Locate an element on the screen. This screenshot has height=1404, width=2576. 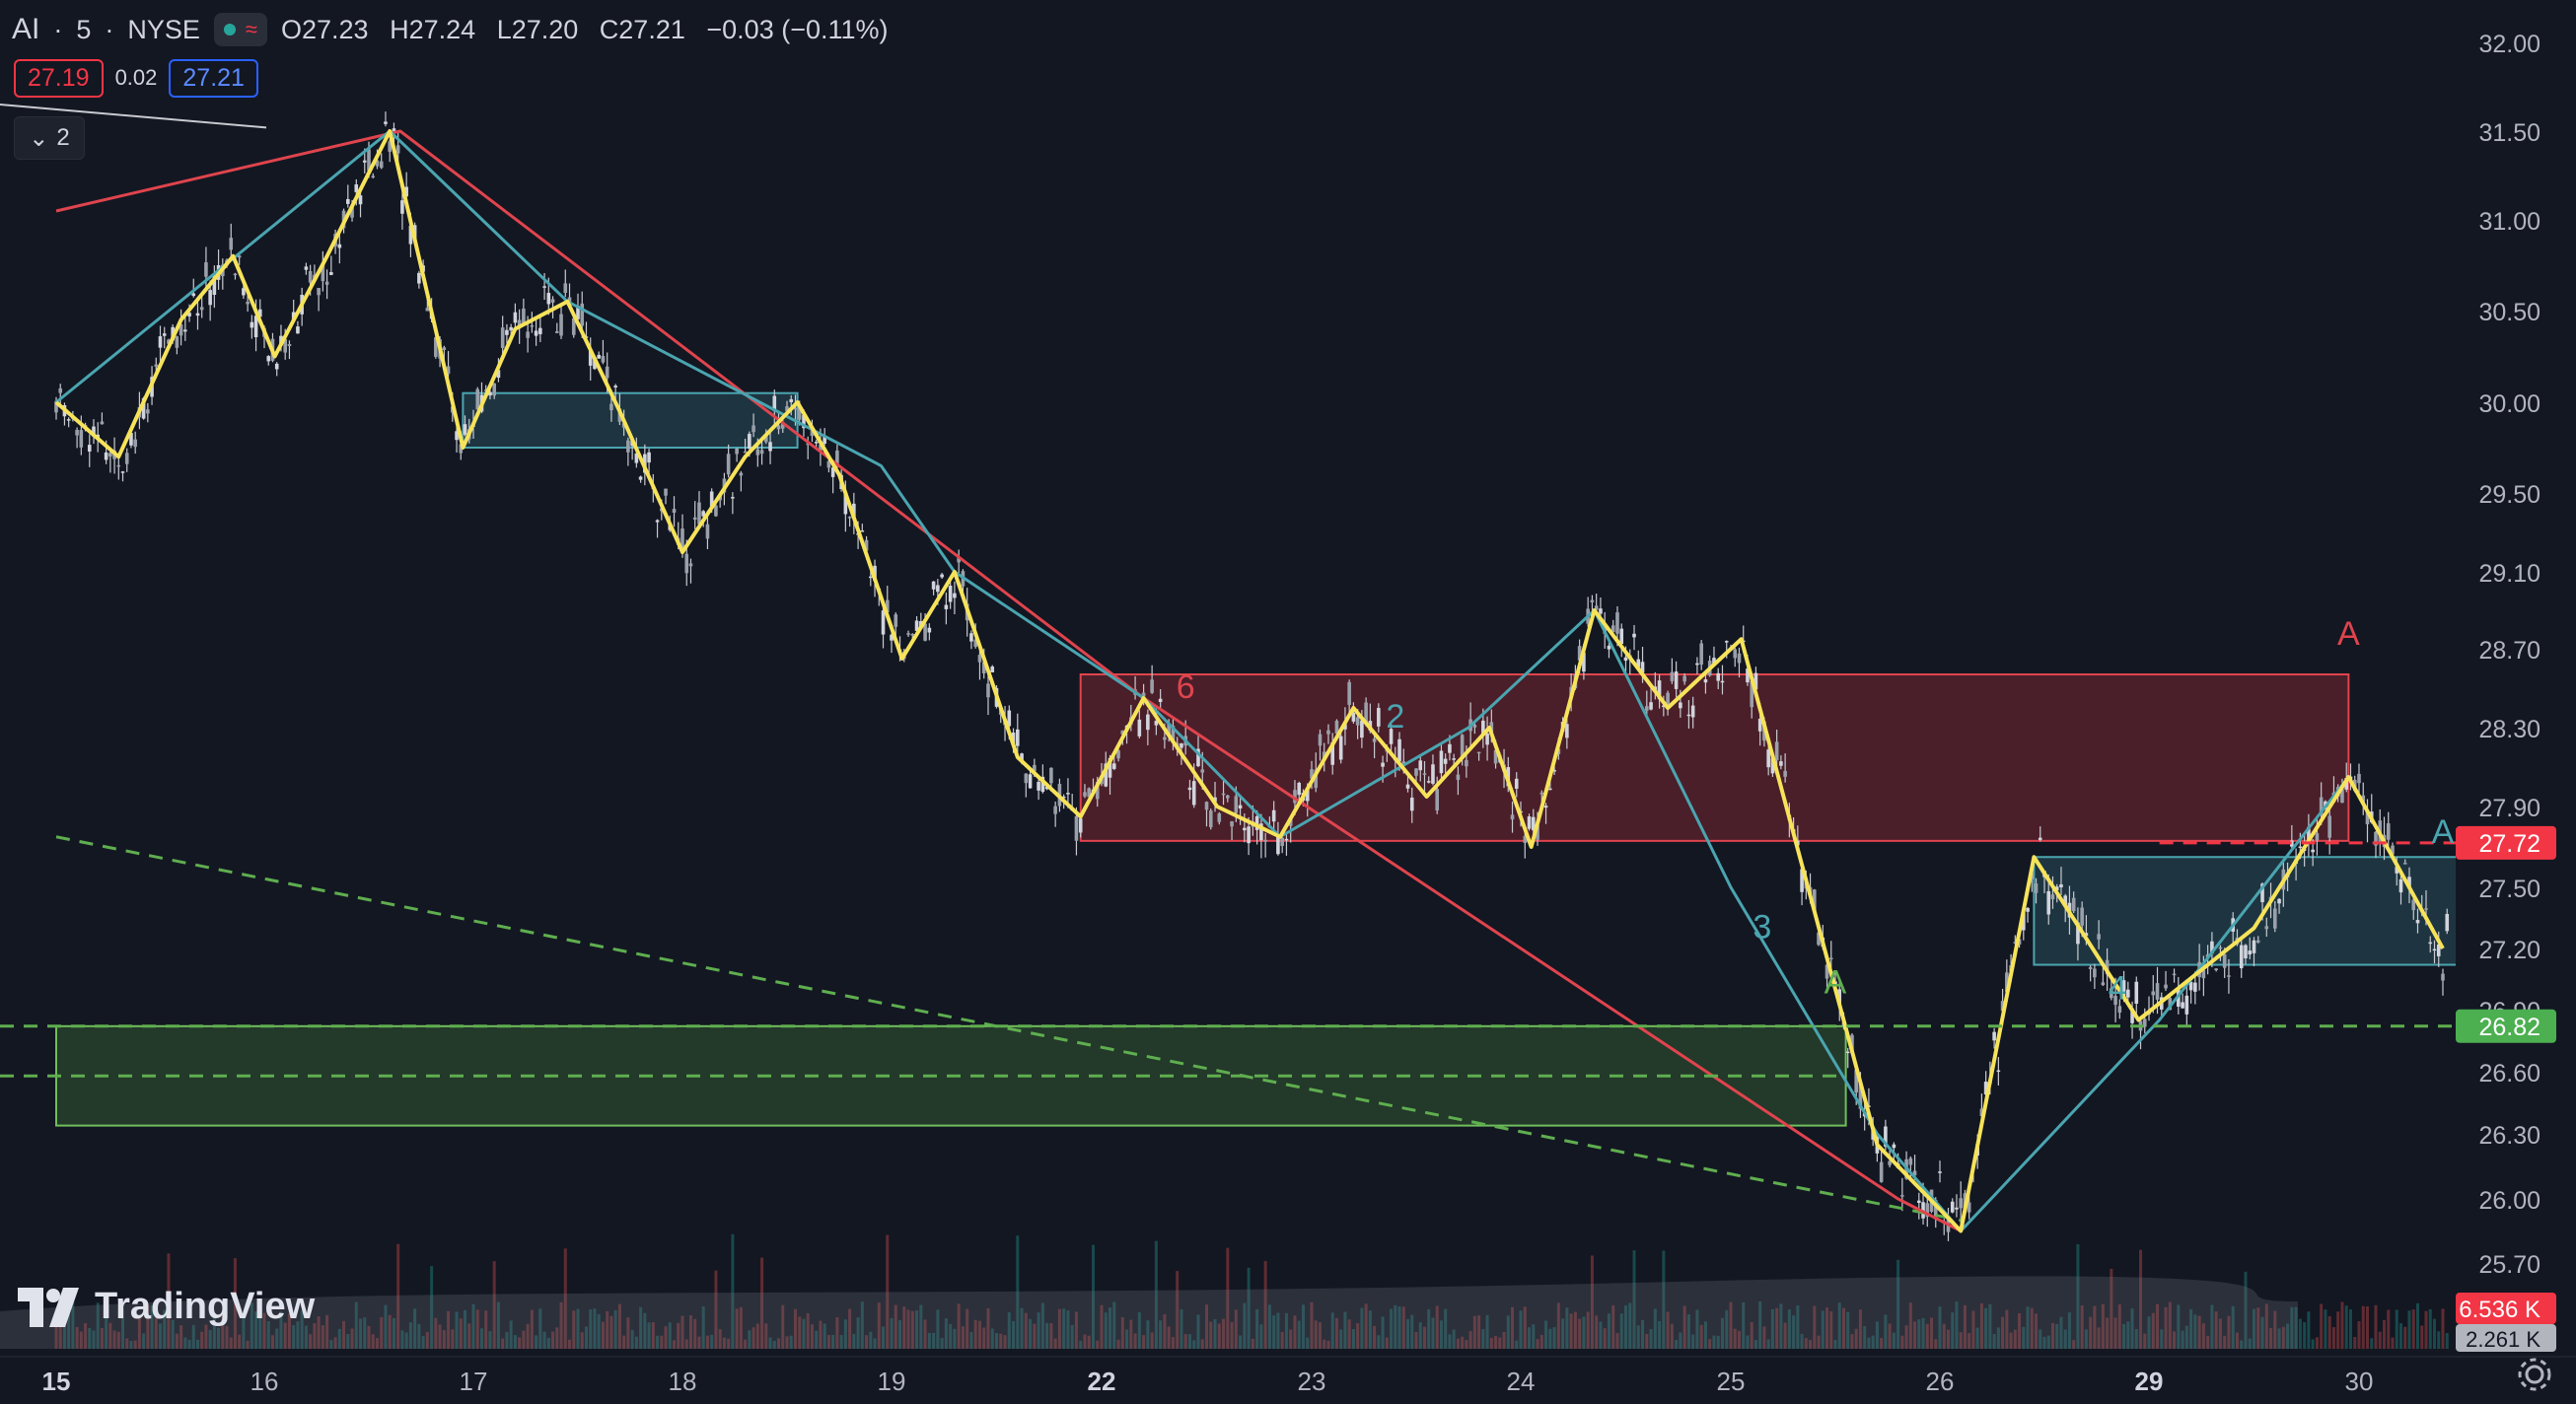
buy-button: 27.21 is located at coordinates (213, 78).